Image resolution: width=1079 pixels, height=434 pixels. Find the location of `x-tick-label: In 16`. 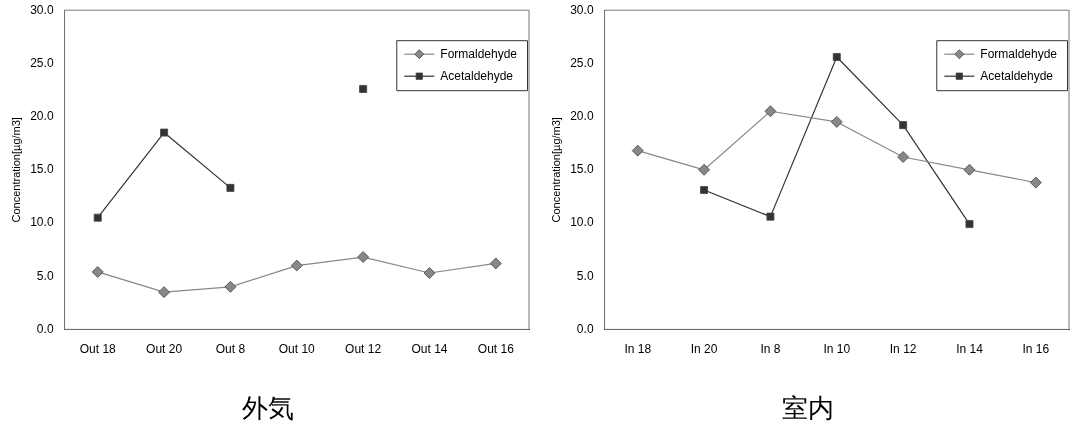

x-tick-label: In 16 is located at coordinates (1036, 348).